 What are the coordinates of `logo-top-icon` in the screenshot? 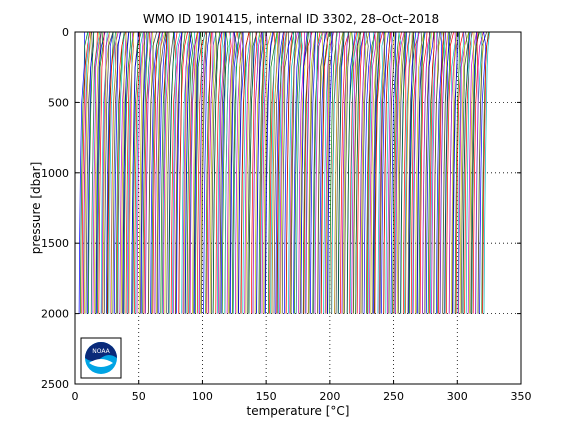 It's located at (101, 351).